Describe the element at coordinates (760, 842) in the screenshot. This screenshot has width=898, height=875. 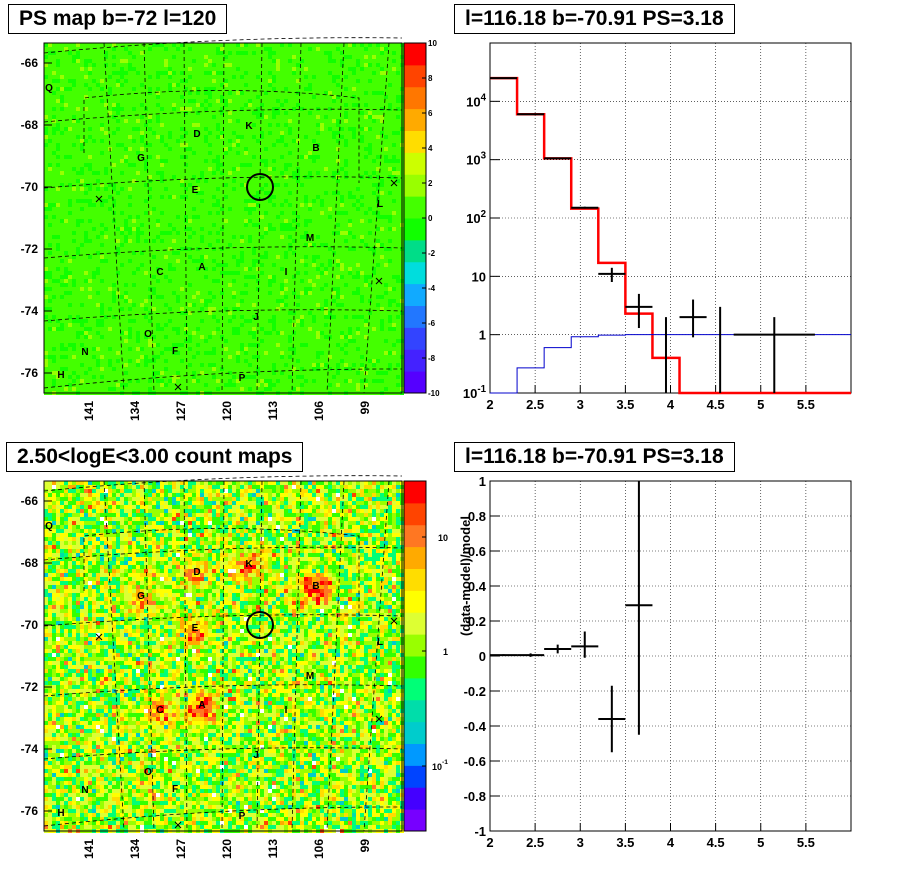
I see `x-tick-label: 5` at that location.